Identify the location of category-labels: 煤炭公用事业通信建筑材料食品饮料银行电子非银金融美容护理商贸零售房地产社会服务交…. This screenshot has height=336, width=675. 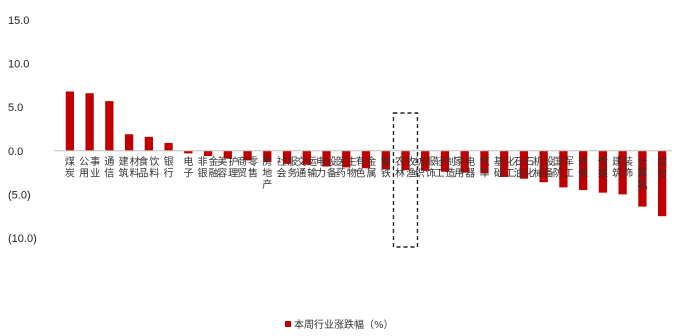
(366, 173).